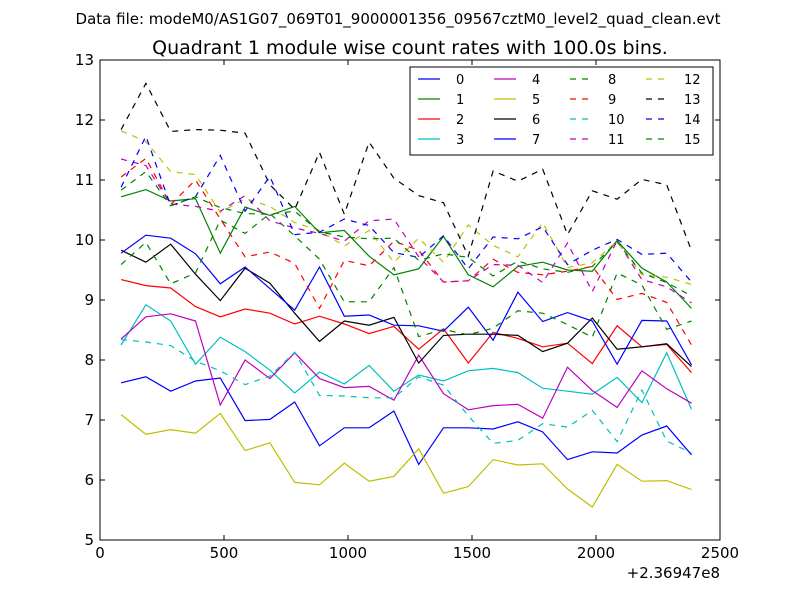 This screenshot has width=800, height=600. I want to click on y-tick-label: 7, so click(89, 420).